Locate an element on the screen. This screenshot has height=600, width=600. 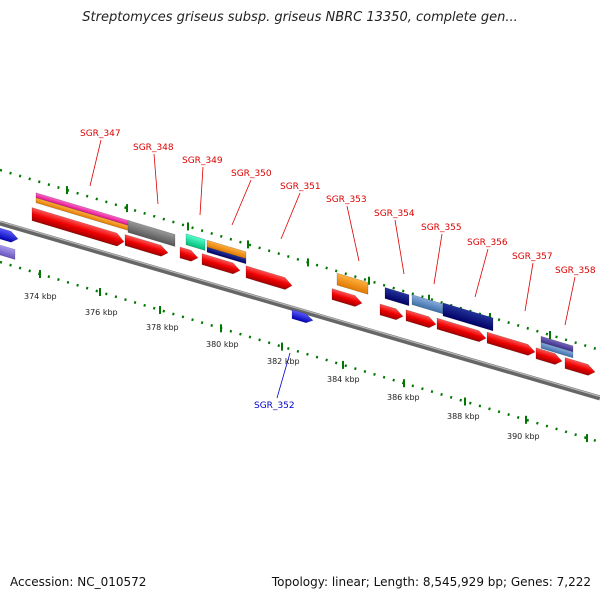
gene-label-sgr-358: SGR_358 is located at coordinates (575, 271).